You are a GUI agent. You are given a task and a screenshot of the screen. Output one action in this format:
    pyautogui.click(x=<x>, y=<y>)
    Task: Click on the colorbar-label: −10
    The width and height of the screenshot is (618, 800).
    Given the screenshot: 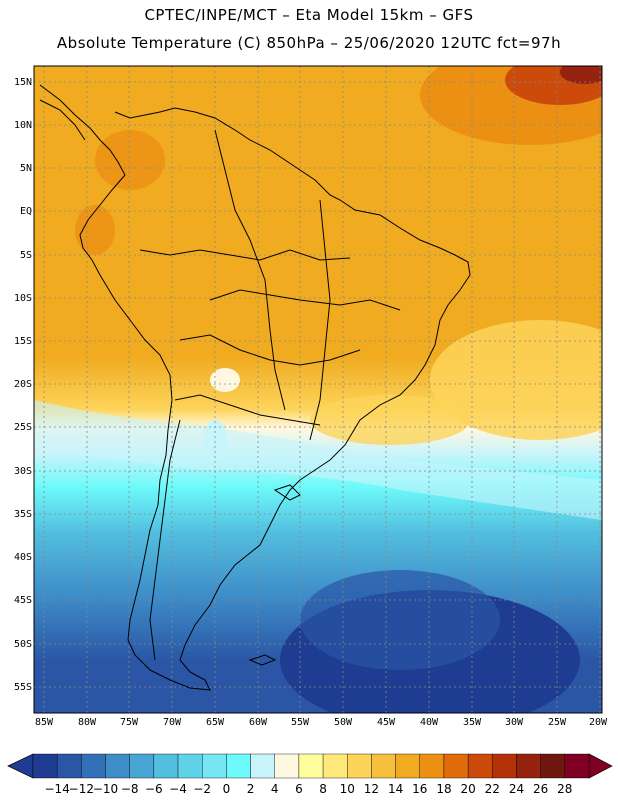 What is the action you would take?
    pyautogui.click(x=105, y=789)
    